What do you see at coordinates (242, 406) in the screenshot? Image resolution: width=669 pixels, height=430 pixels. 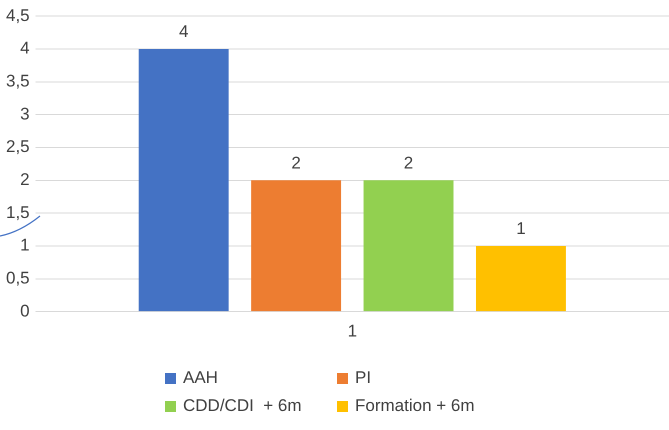 I see `legend-label: CDD/CDI + 6m` at bounding box center [242, 406].